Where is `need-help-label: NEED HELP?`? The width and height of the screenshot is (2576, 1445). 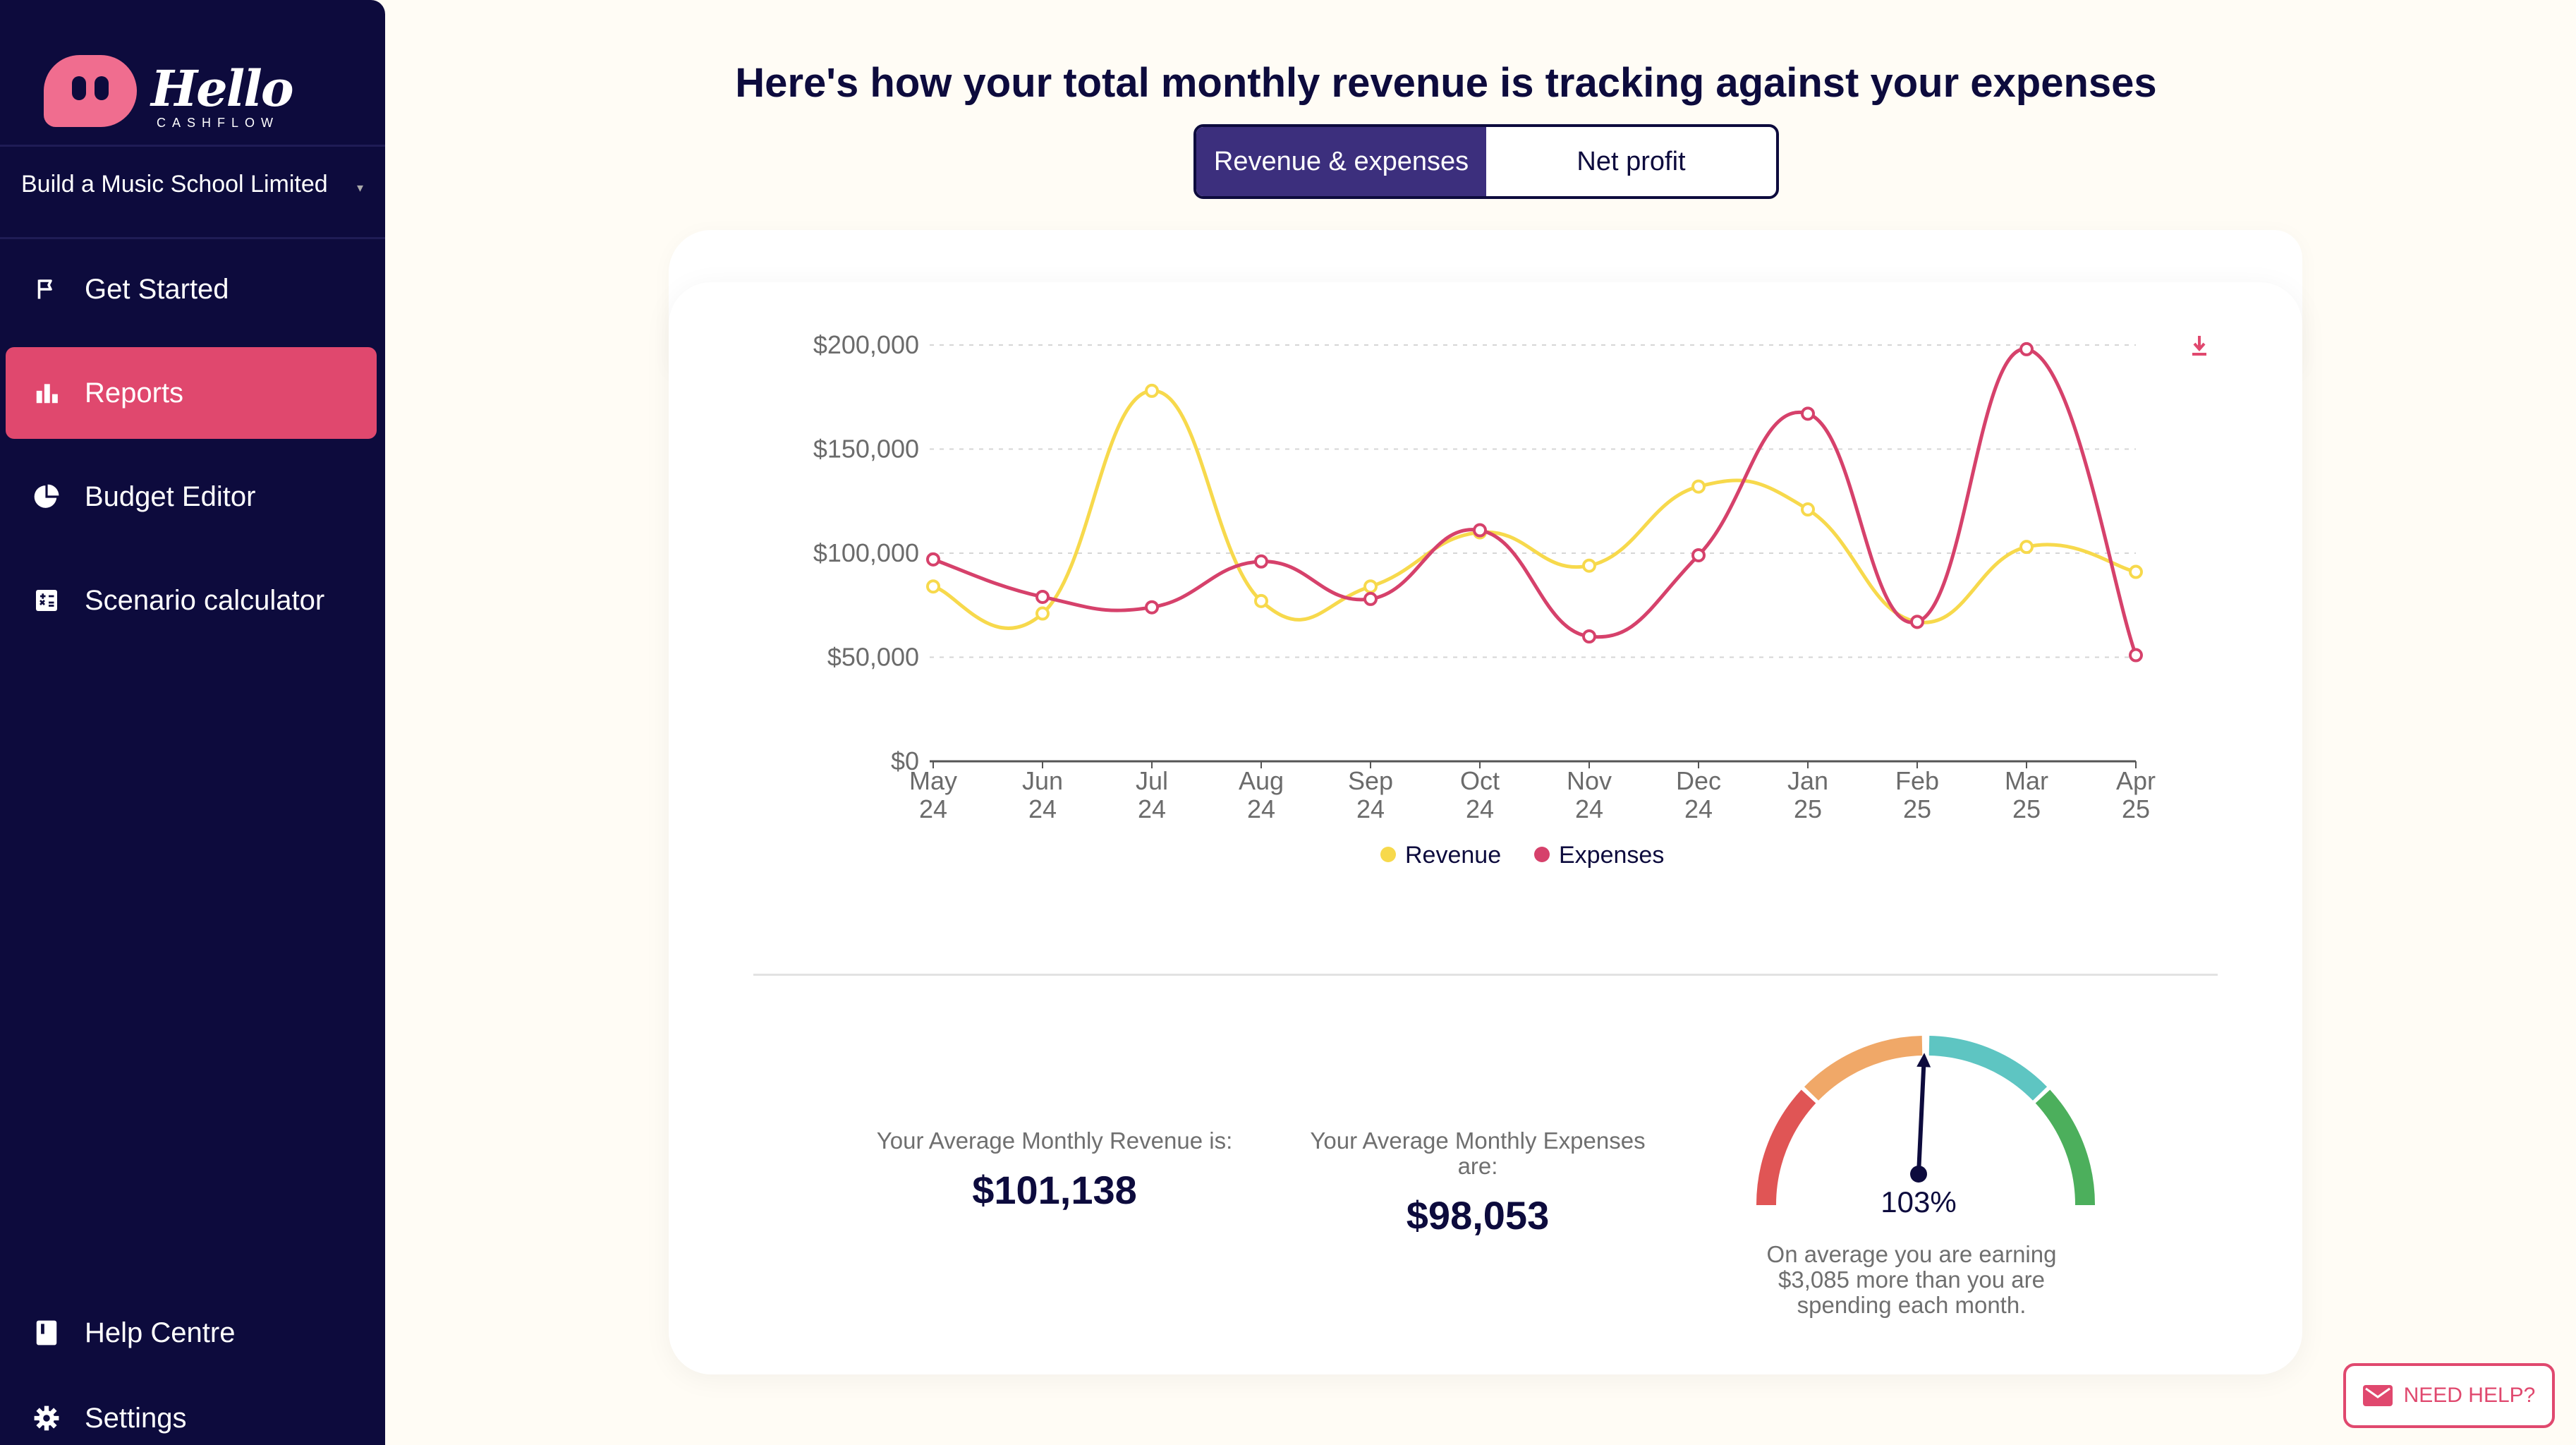
need-help-label: NEED HELP? is located at coordinates (2469, 1395).